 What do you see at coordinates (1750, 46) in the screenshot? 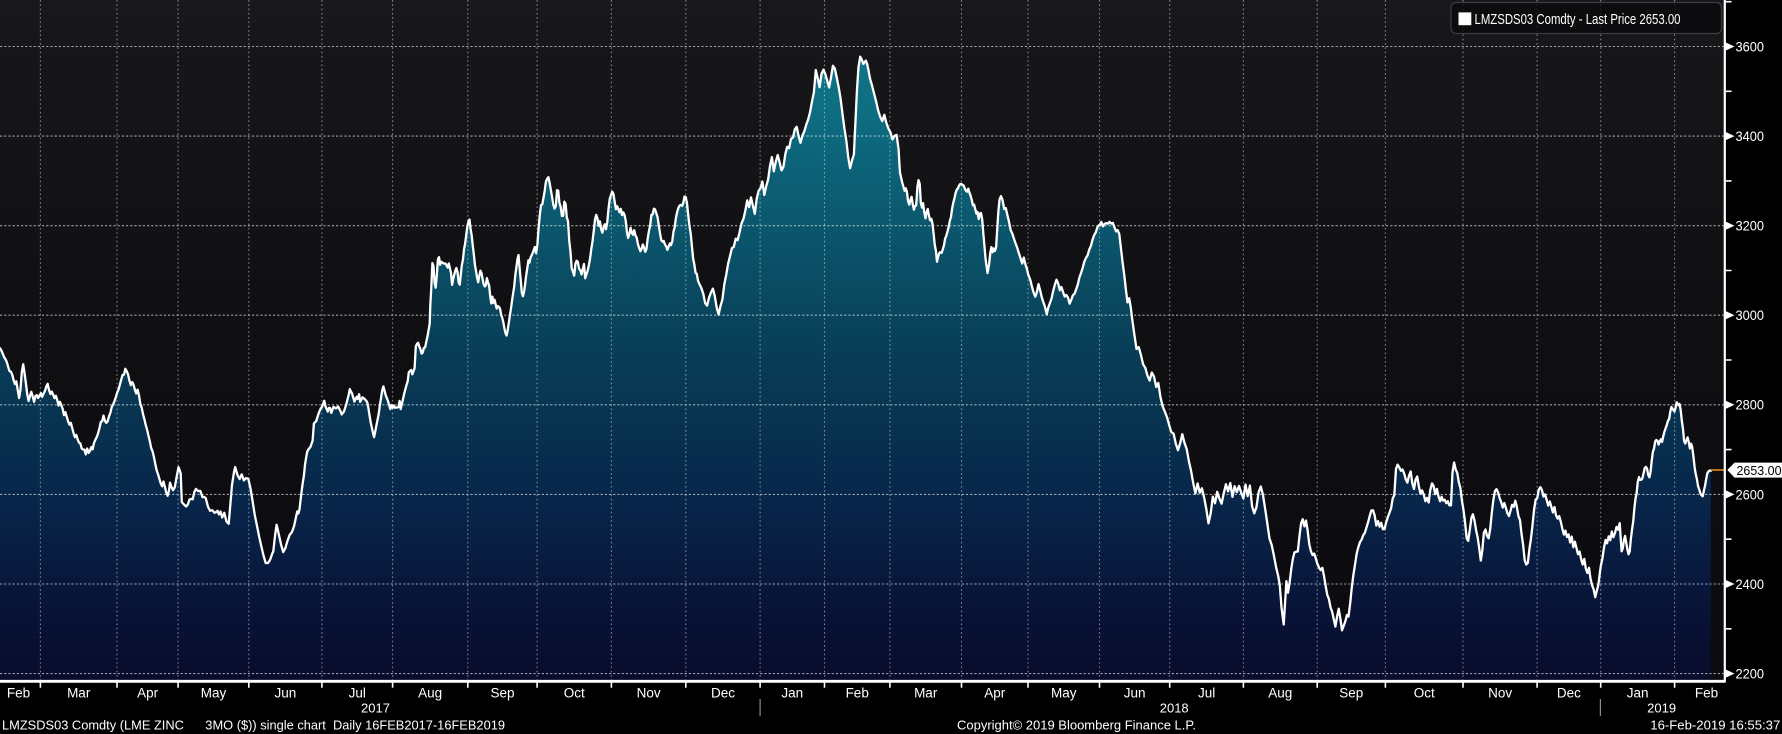
I see `svg-text: 3600` at bounding box center [1750, 46].